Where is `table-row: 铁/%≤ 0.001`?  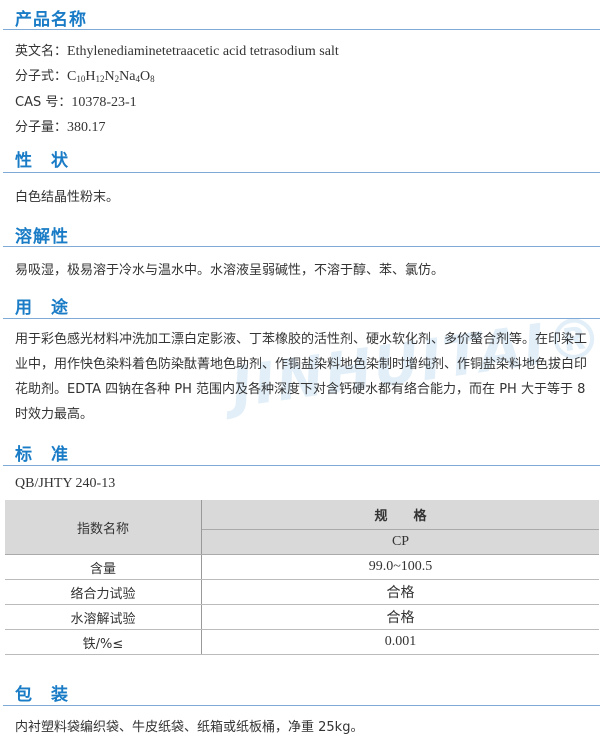 table-row: 铁/%≤ 0.001 is located at coordinates (302, 642).